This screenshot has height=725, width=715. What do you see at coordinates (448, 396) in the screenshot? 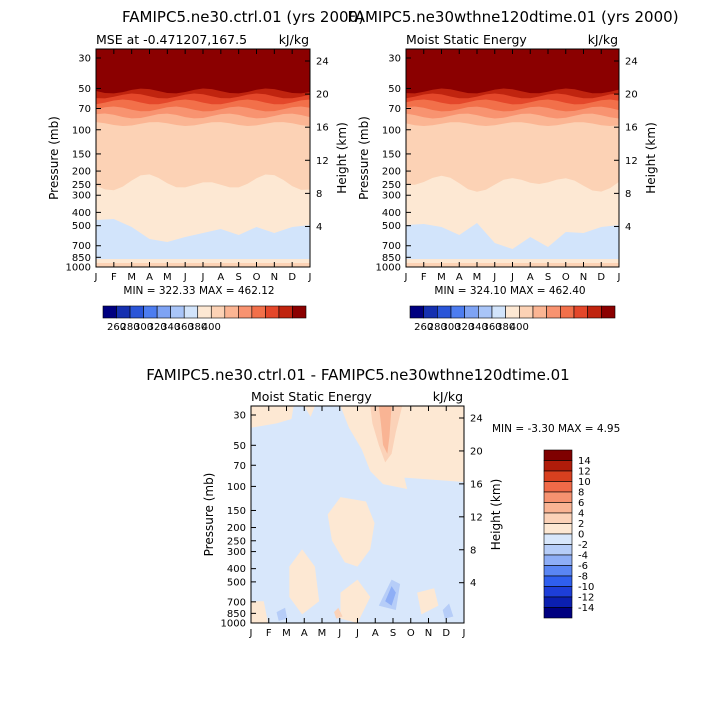
I see `panel-diff-units: kJ/kg` at bounding box center [448, 396].